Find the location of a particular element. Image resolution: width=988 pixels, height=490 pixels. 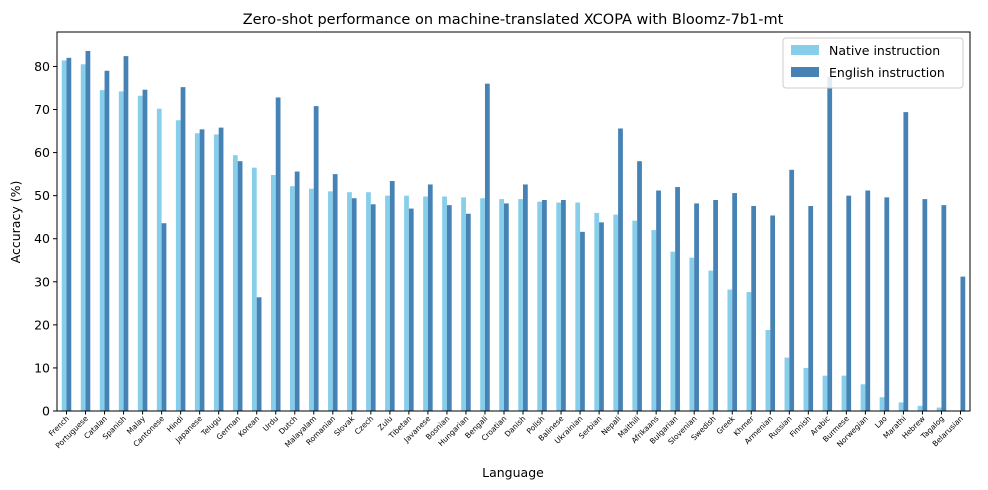

y-tick-label: 50 is located at coordinates (42, 195).